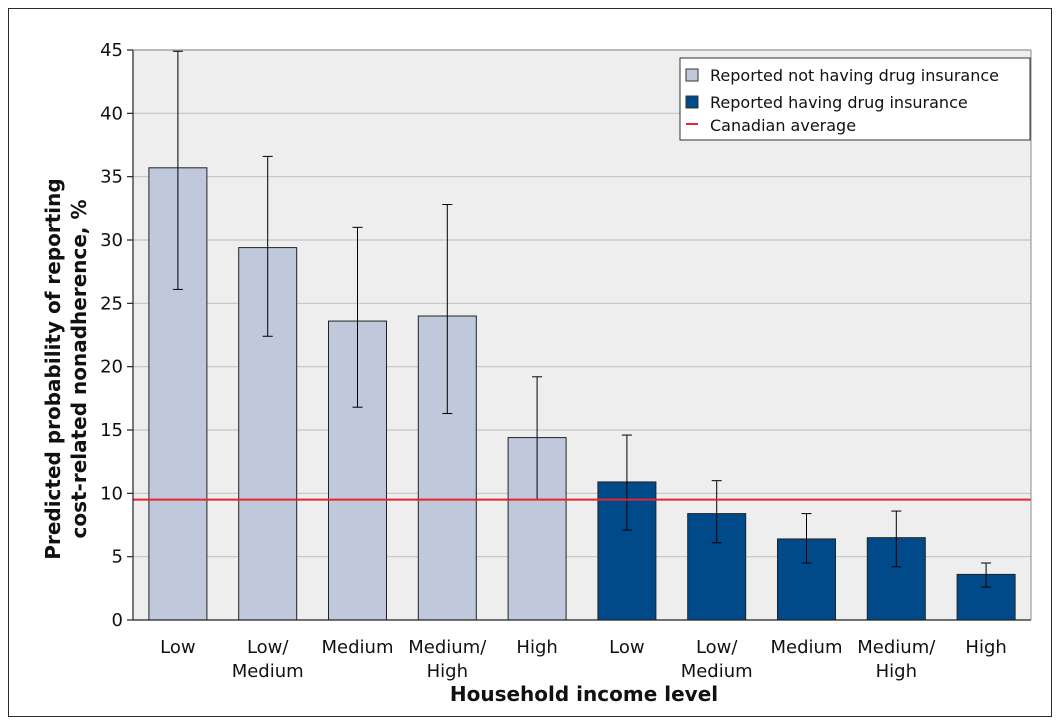 This screenshot has width=1062, height=727. What do you see at coordinates (783, 125) in the screenshot?
I see `legend-label-canadian-average: Canadian average` at bounding box center [783, 125].